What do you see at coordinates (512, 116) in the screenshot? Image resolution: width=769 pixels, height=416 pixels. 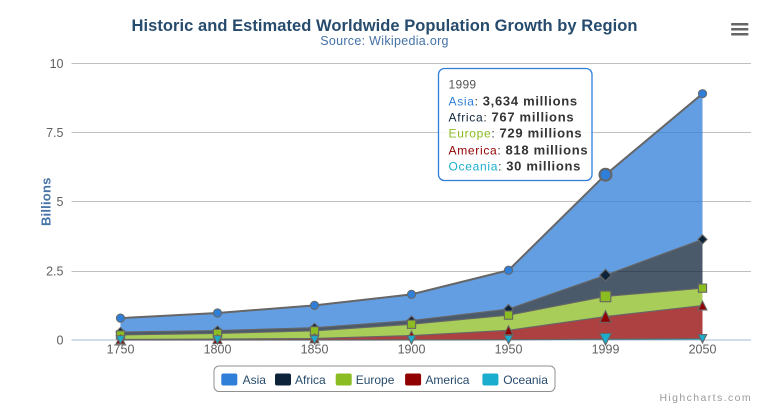 I see `svg-text: Africa: 767 millions` at bounding box center [512, 116].